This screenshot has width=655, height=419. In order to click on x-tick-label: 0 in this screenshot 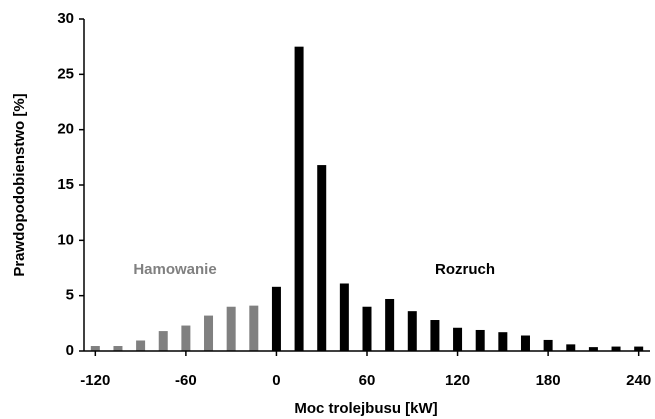, I will do `click(276, 380)`.